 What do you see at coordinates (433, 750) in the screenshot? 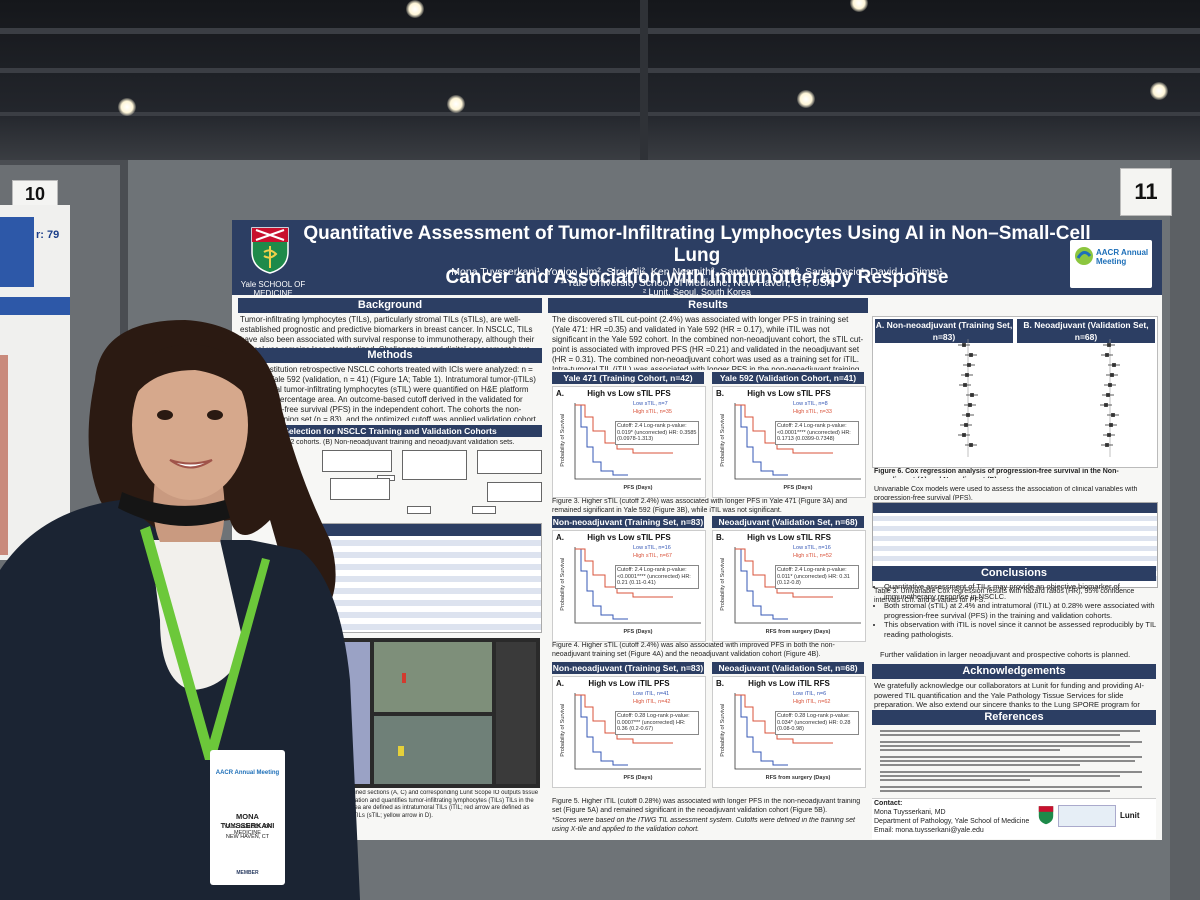
I see `he-image` at bounding box center [433, 750].